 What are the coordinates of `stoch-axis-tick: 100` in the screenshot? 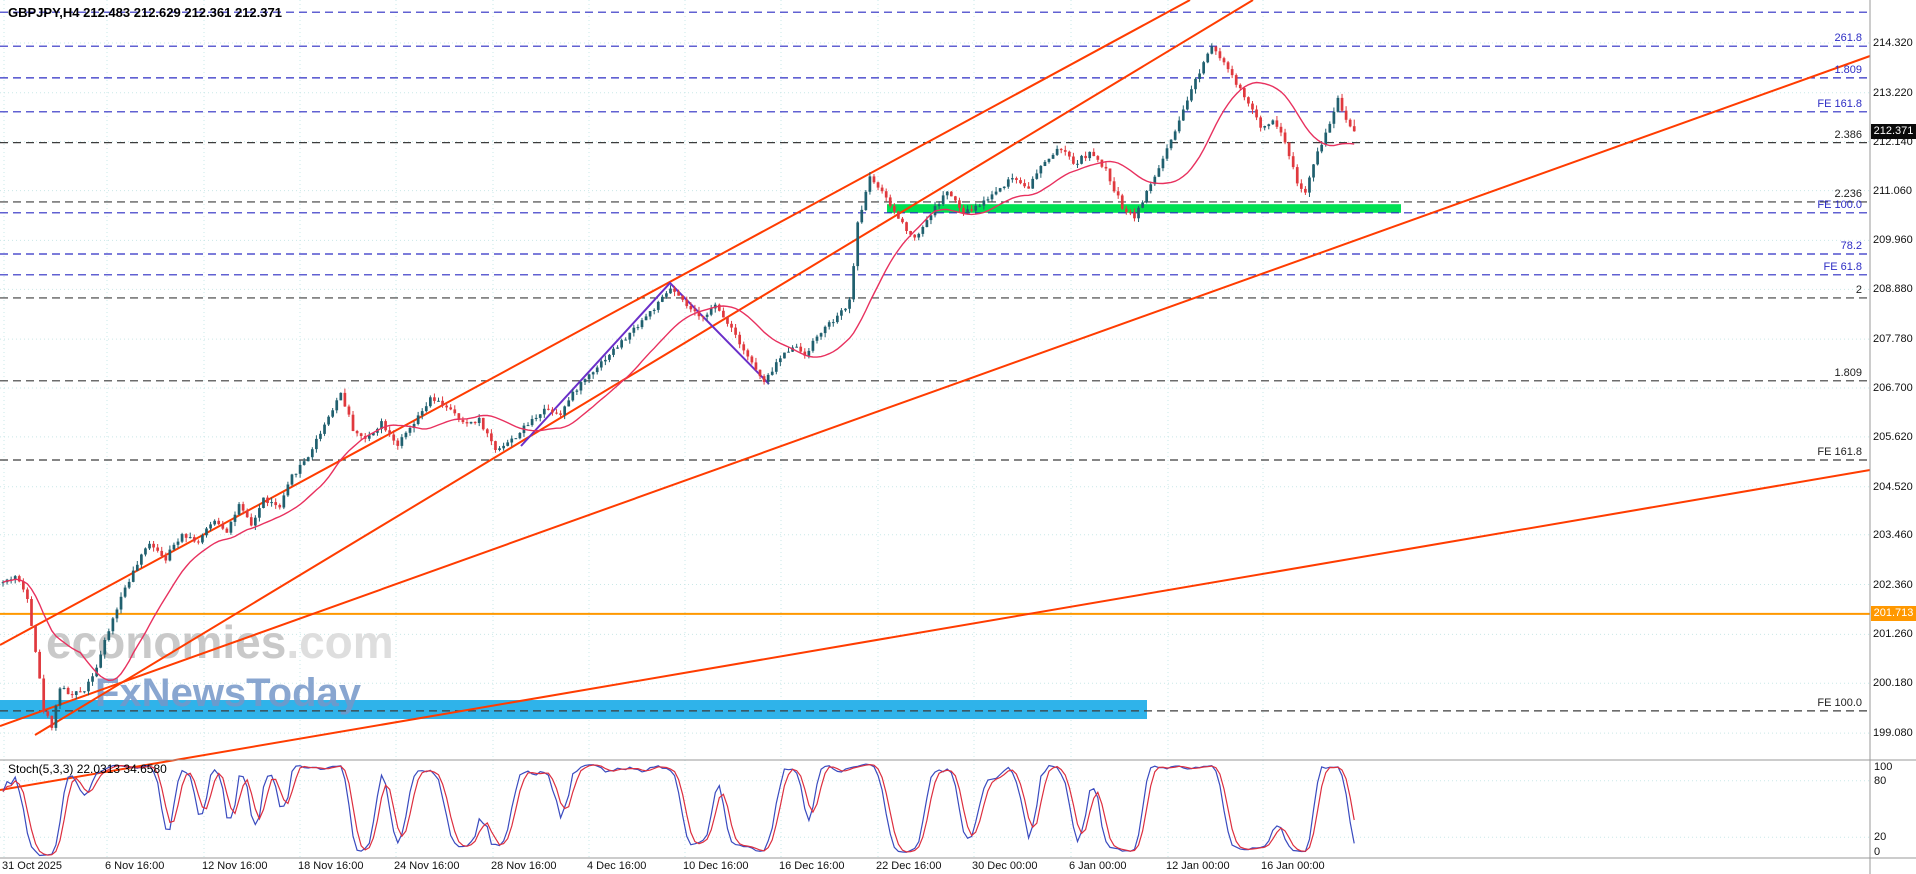 It's located at (1883, 767).